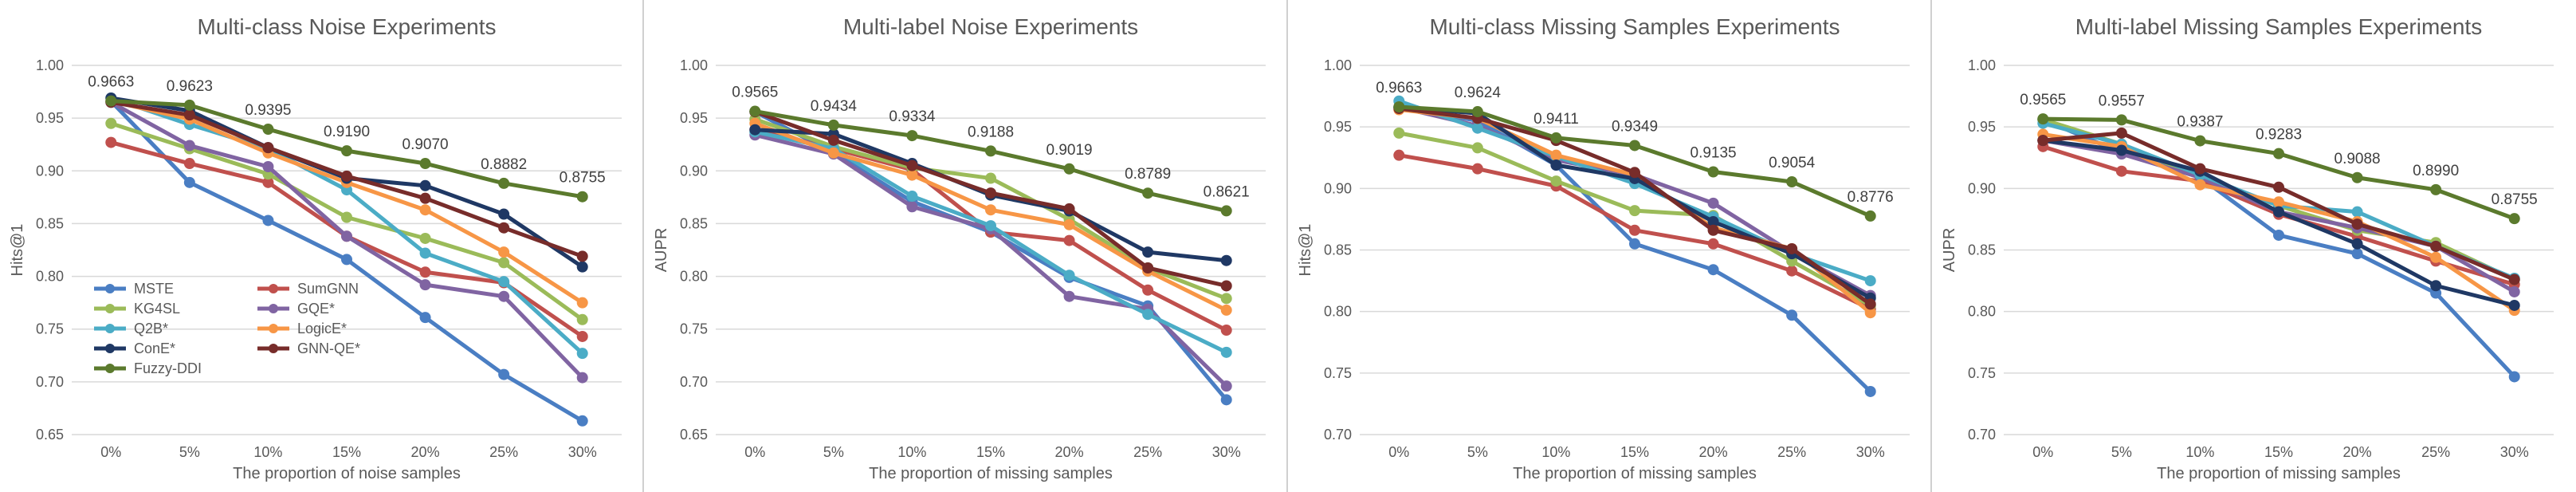 The height and width of the screenshot is (492, 2576). Describe the element at coordinates (991, 474) in the screenshot. I see `x-axis-label: The proportion of missing samples` at that location.